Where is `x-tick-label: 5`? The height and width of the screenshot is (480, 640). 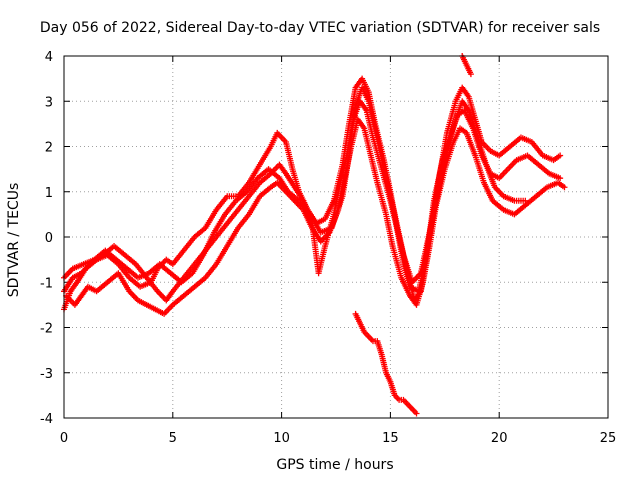 x-tick-label: 5 is located at coordinates (173, 438).